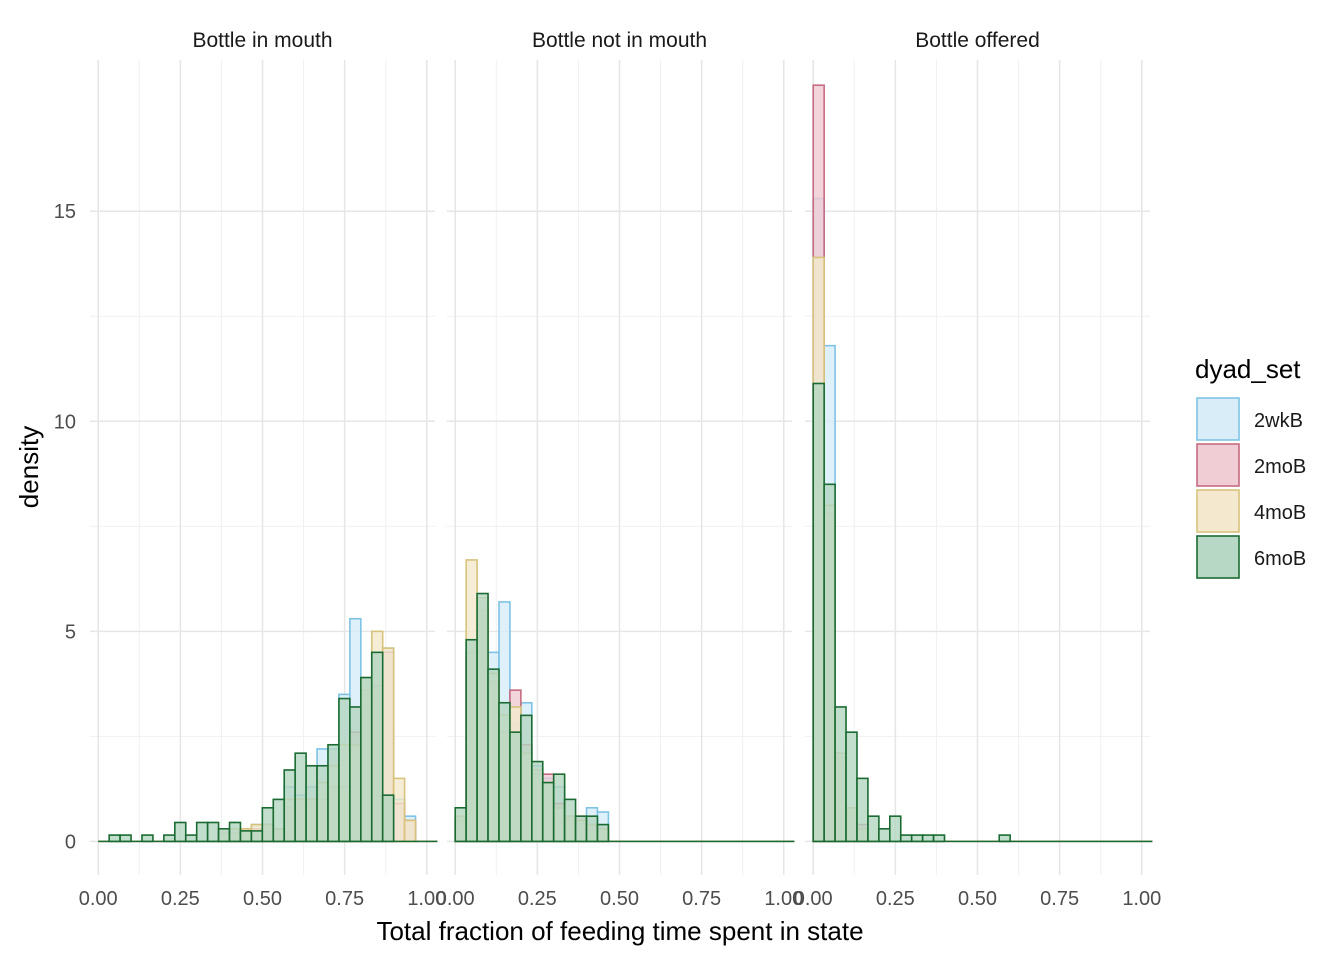 This screenshot has height=965, width=1344. What do you see at coordinates (977, 40) in the screenshot?
I see `facet-title: Bottle offered` at bounding box center [977, 40].